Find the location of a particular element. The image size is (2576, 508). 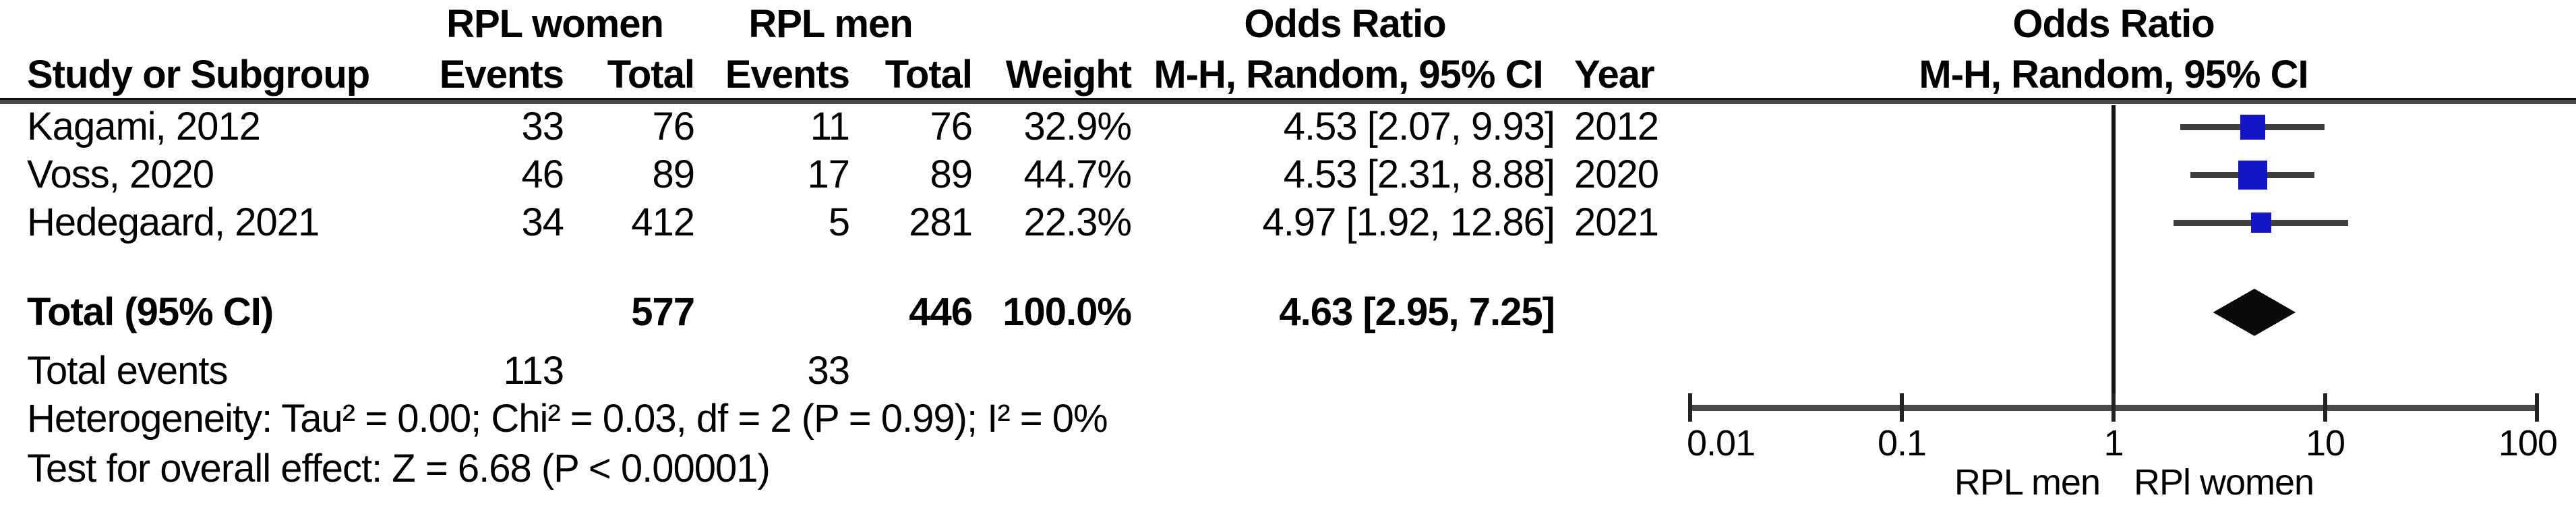

col-header-events-women: Events is located at coordinates (501, 74).